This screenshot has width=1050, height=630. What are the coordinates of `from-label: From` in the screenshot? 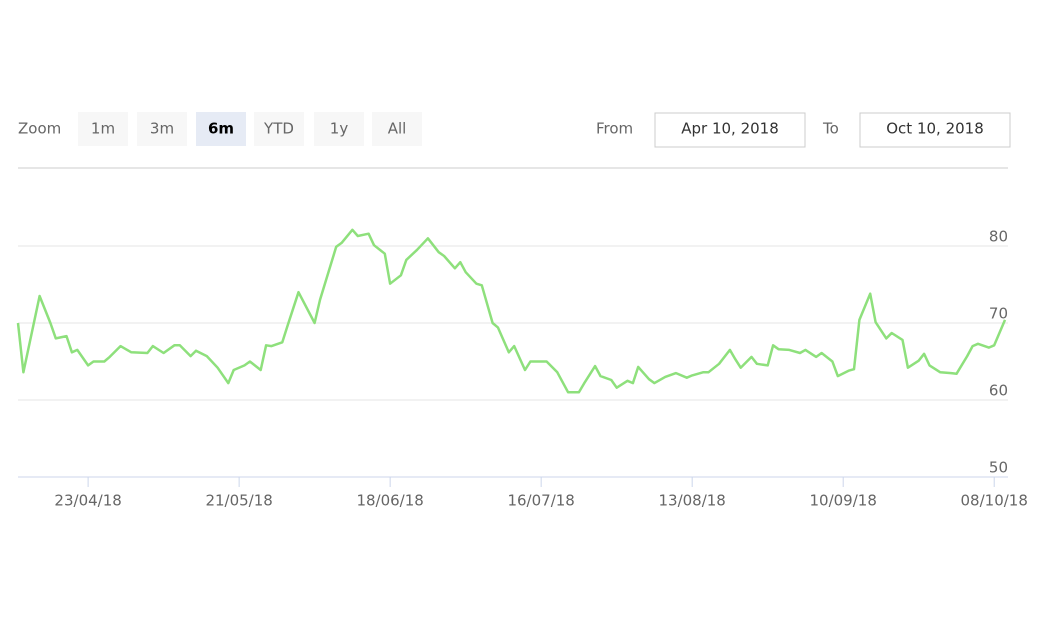 It's located at (614, 129).